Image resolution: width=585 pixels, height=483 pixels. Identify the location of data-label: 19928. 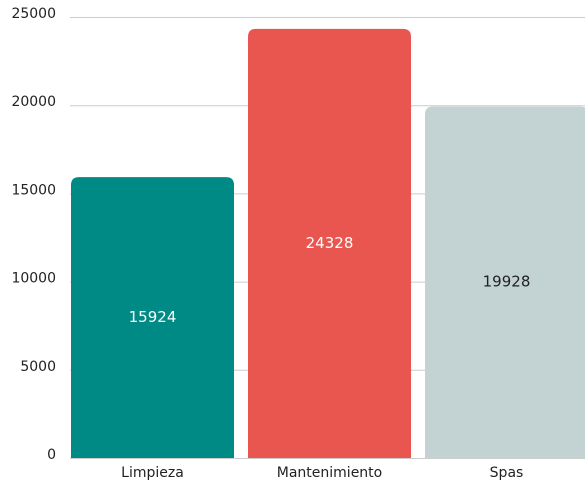
(507, 282).